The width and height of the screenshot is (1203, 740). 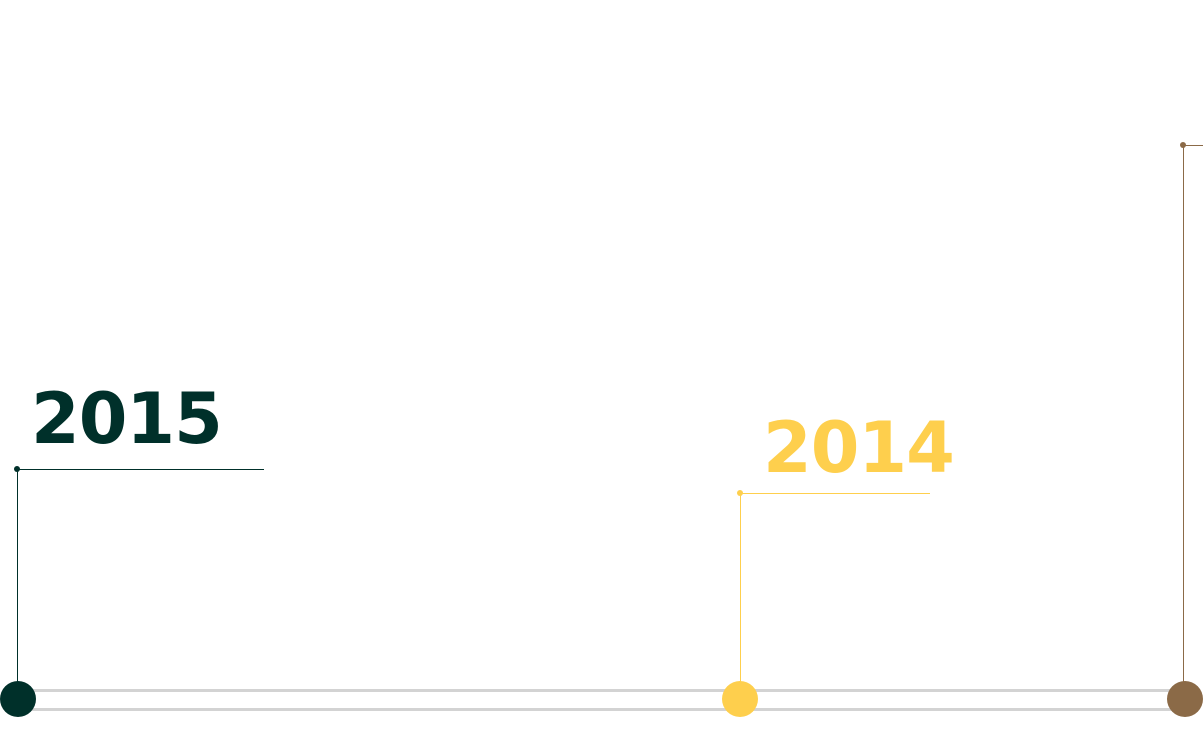 I want to click on timeline-node-2015, so click(x=18, y=699).